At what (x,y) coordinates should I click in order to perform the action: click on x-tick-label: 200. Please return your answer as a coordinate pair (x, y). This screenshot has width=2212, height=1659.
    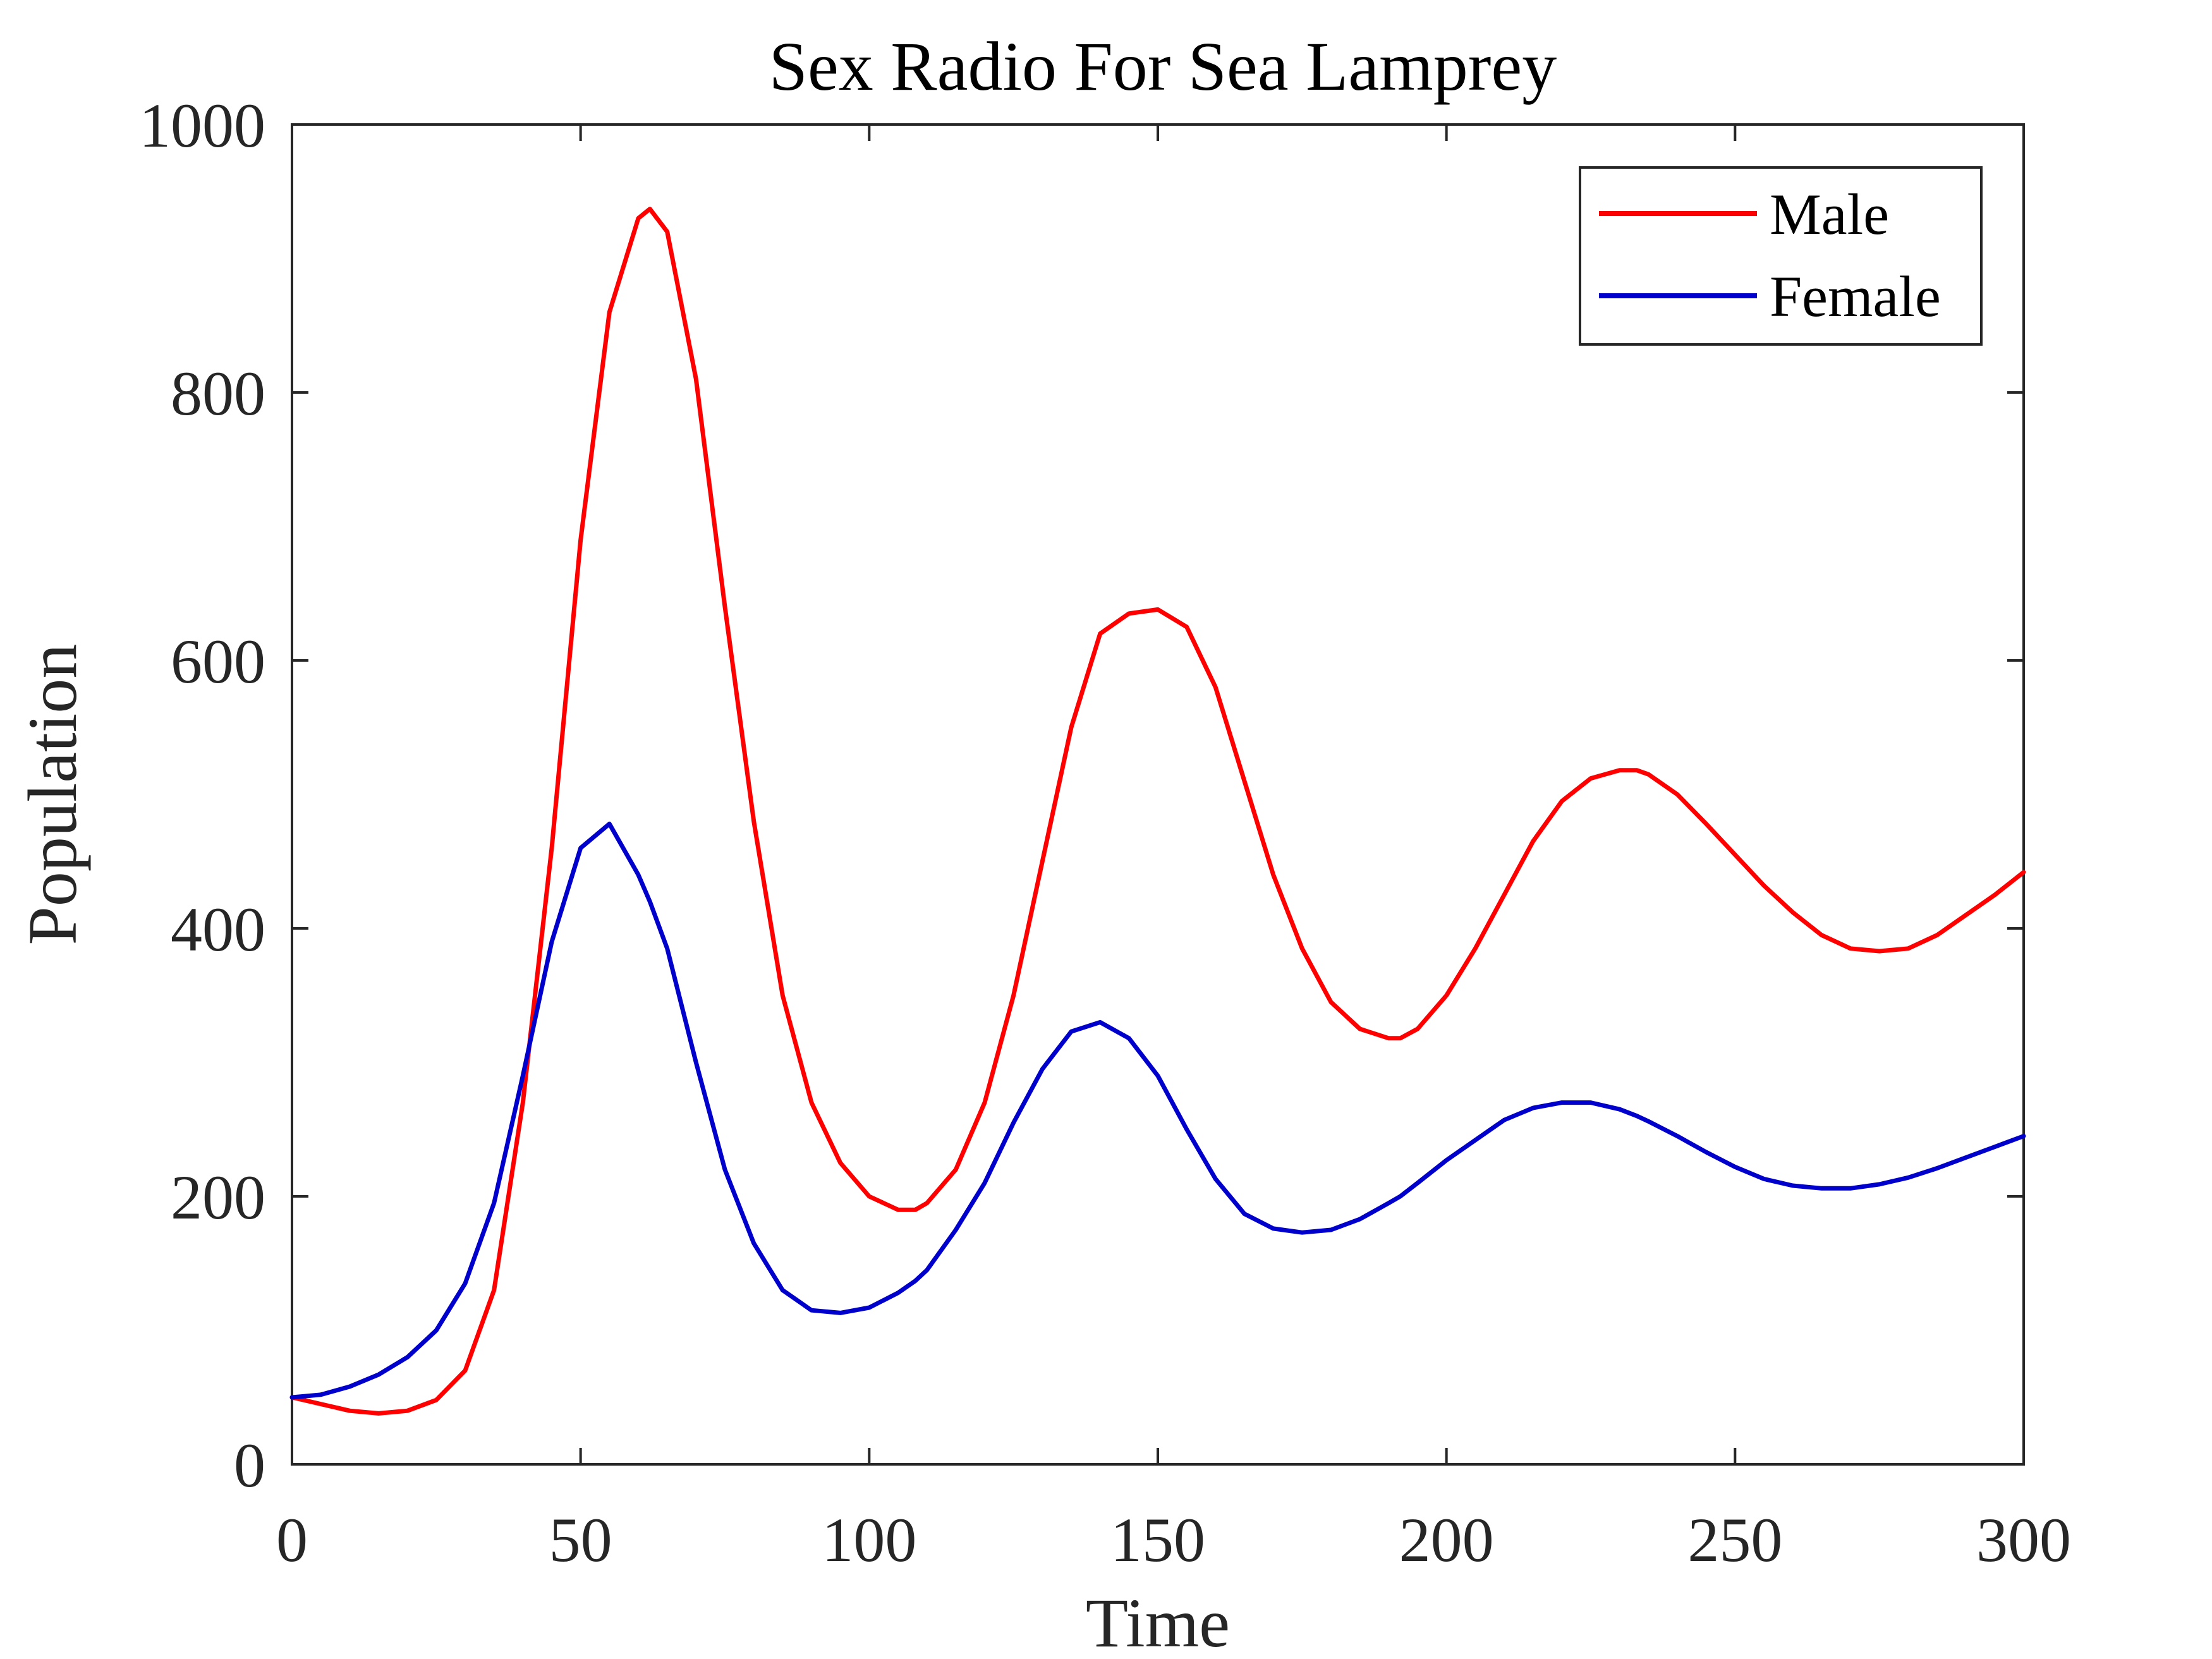
    Looking at the image, I should click on (1446, 1540).